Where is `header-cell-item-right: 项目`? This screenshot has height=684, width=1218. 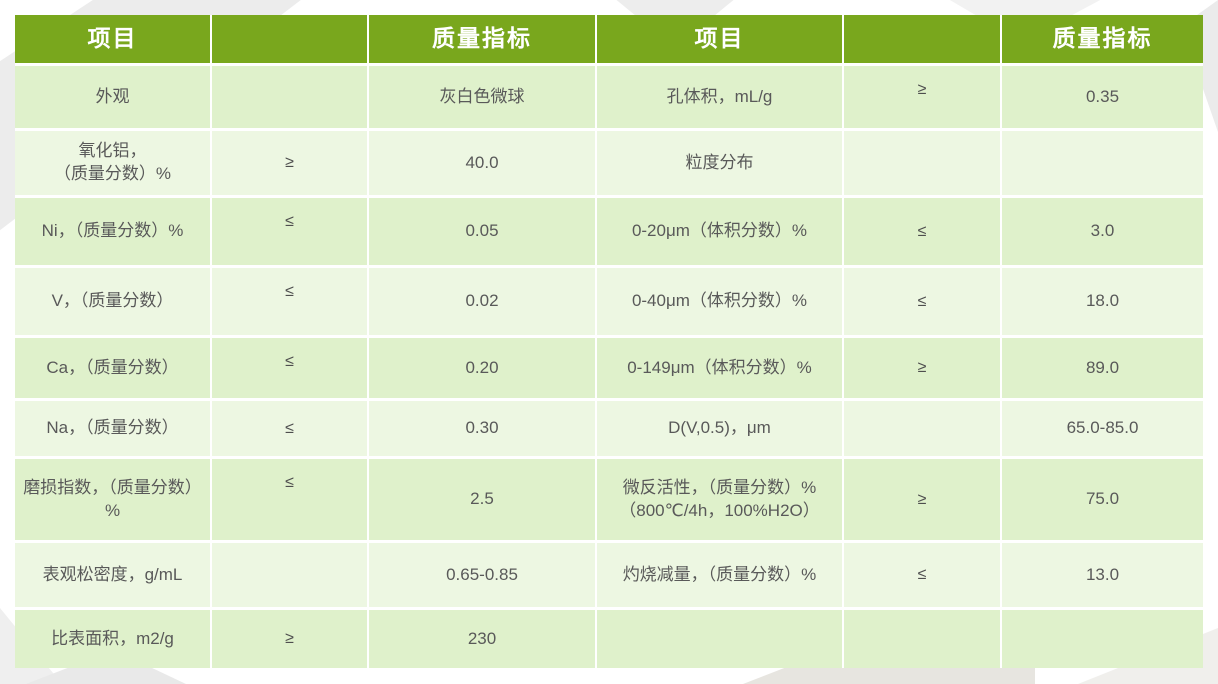
header-cell-item-right: 项目 is located at coordinates (719, 39).